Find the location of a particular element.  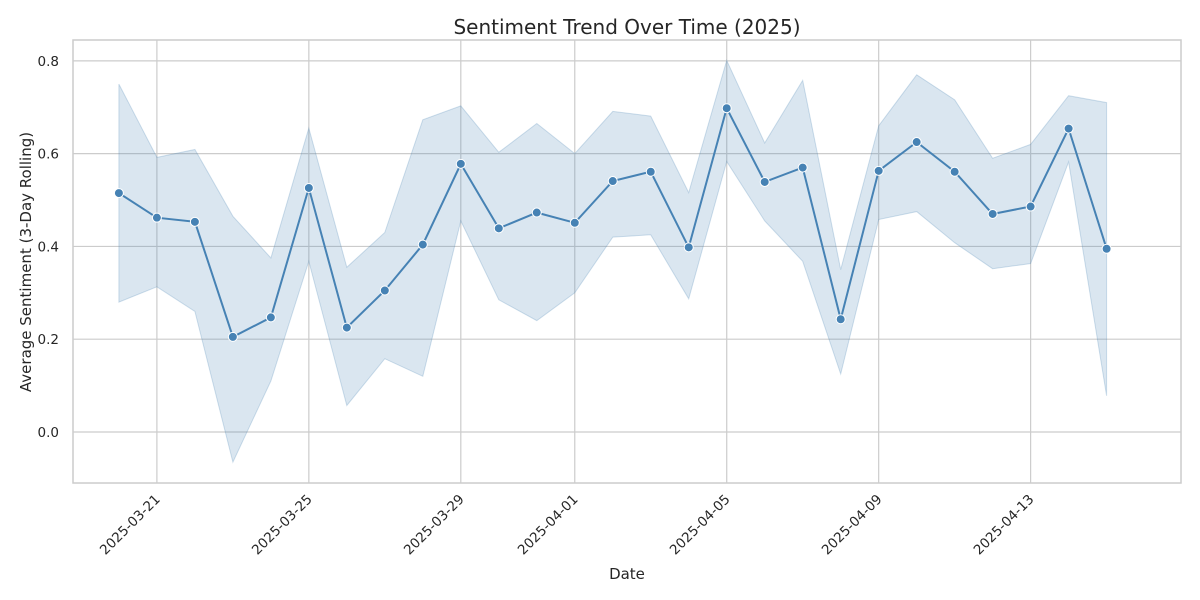

x-tick-label: 2025-03-29 is located at coordinates (434, 525).